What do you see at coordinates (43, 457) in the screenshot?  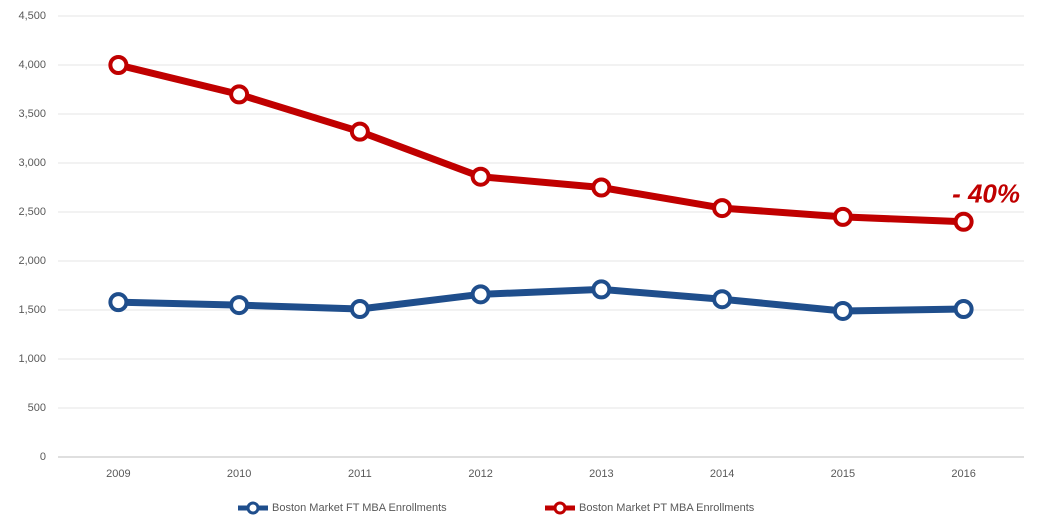 I see `y-tick-label: 0` at bounding box center [43, 457].